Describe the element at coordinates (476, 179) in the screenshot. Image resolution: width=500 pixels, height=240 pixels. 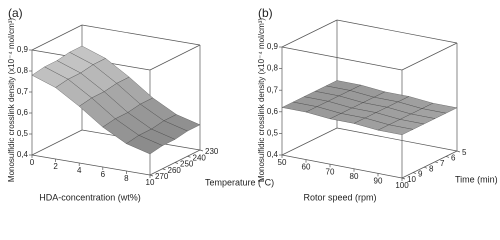
I see `y-axis-label: Time (min)` at that location.